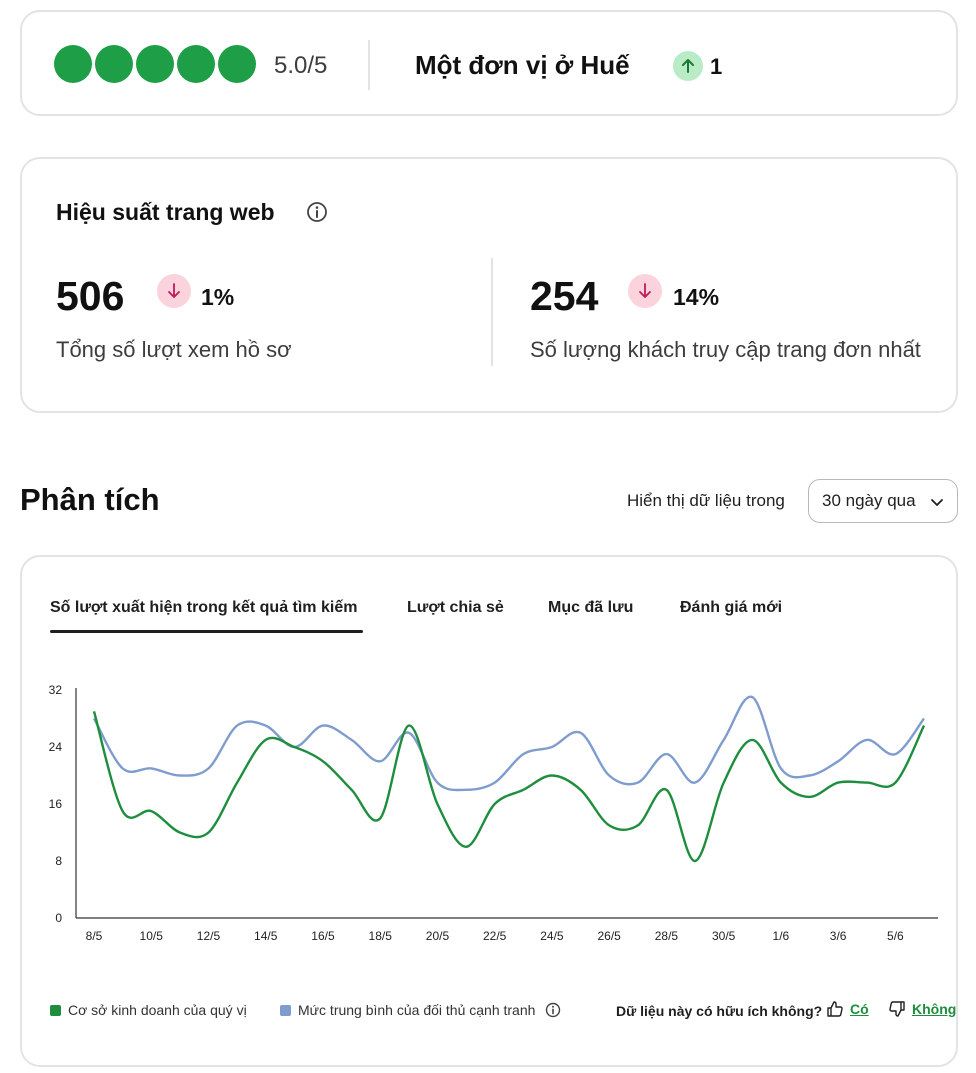 Image resolution: width=976 pixels, height=1073 pixels. I want to click on tab-new-reviews: Đánh giá mới, so click(731, 607).